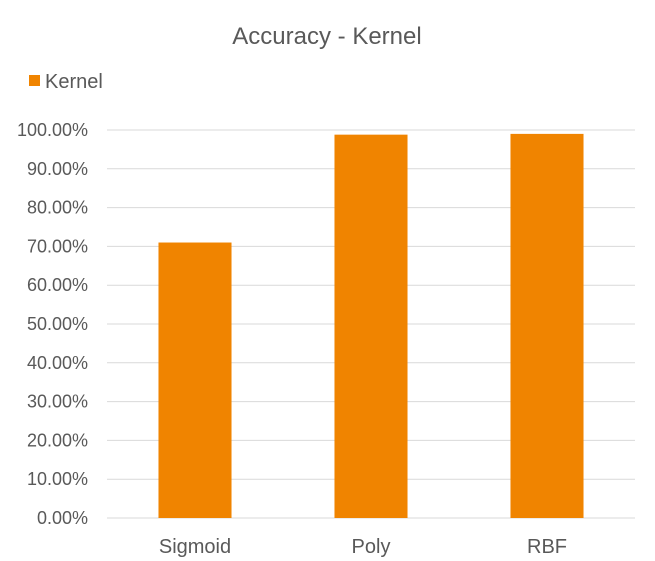 The image size is (655, 561). Describe the element at coordinates (195, 380) in the screenshot. I see `bar-sigmoid` at that location.